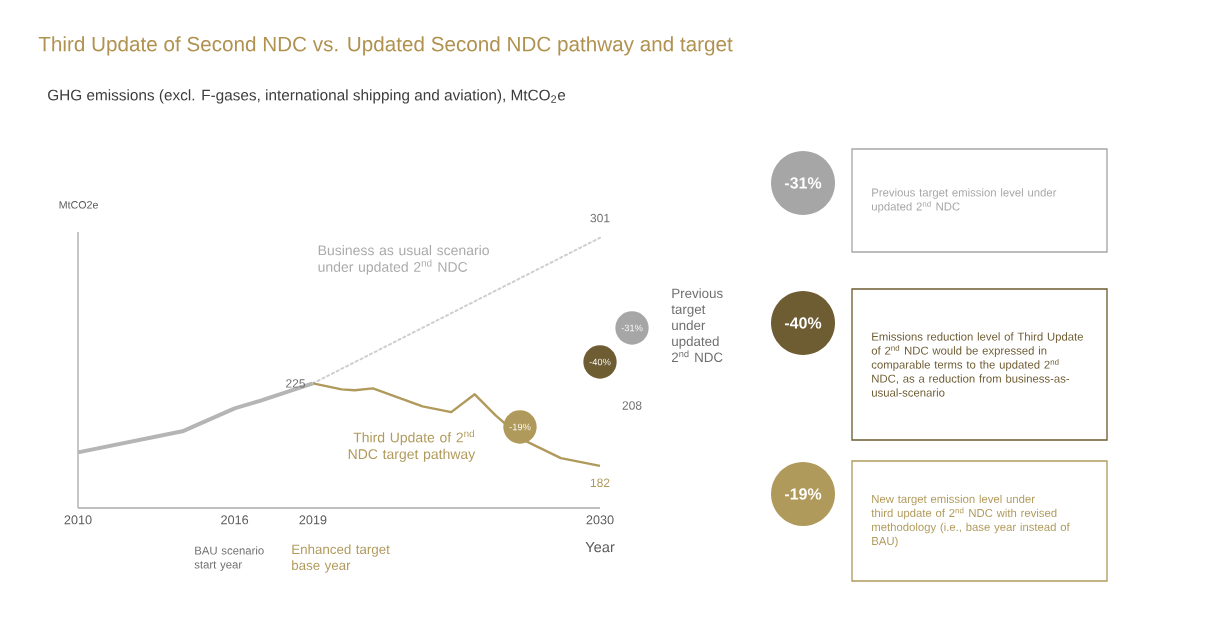 This screenshot has width=1220, height=630. Describe the element at coordinates (520, 427) in the screenshot. I see `annotation: -19%` at that location.